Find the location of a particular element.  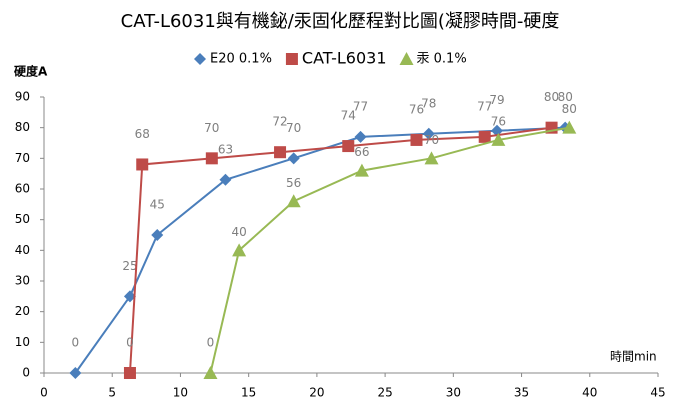

data-label: 68 is located at coordinates (142, 134).